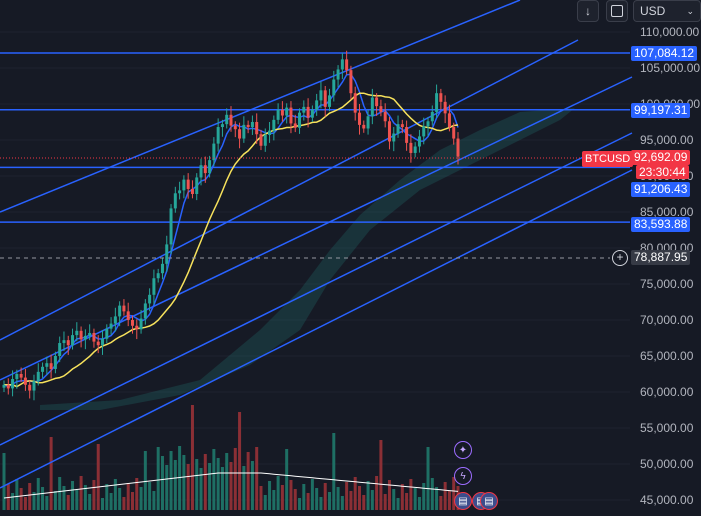 The width and height of the screenshot is (701, 516). What do you see at coordinates (661, 157) in the screenshot?
I see `last-price-label: 92,692.09` at bounding box center [661, 157].